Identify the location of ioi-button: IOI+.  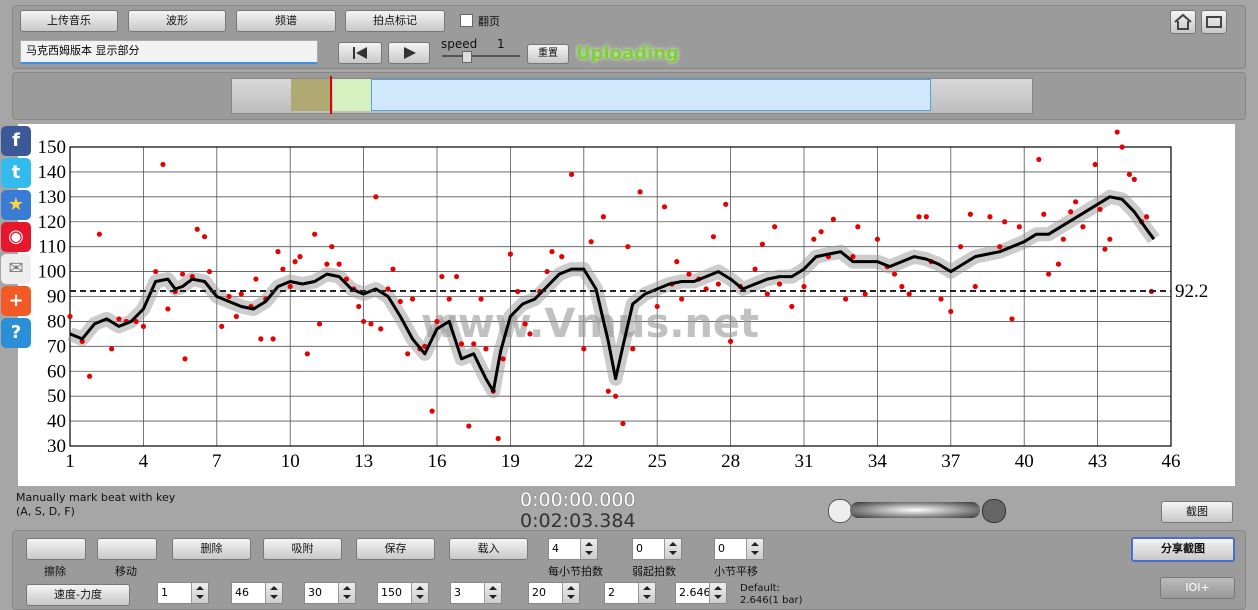
(1197, 588).